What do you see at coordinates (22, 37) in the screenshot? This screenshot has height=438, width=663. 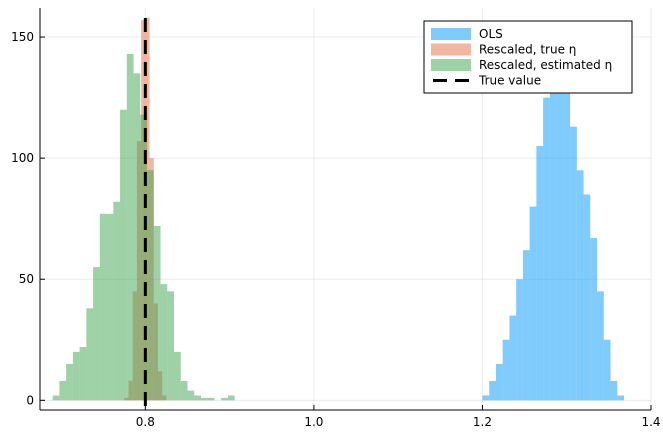 I see `y-tick-label-3: 150` at bounding box center [22, 37].